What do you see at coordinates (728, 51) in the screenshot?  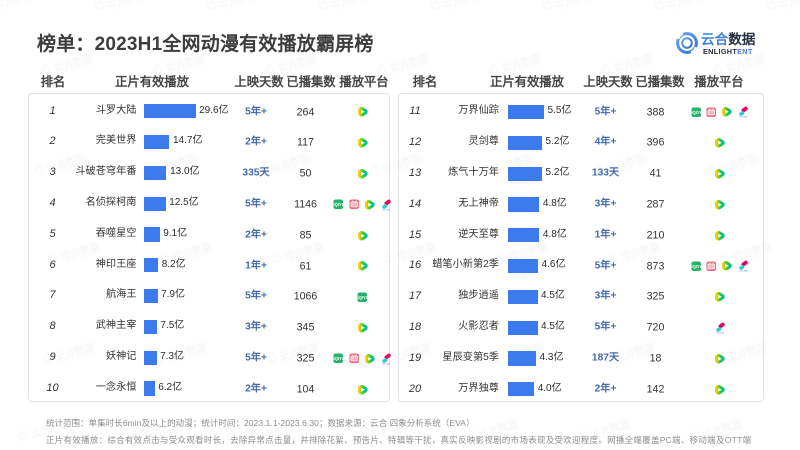 I see `svg-text: ENLIGHTENT` at bounding box center [728, 51].